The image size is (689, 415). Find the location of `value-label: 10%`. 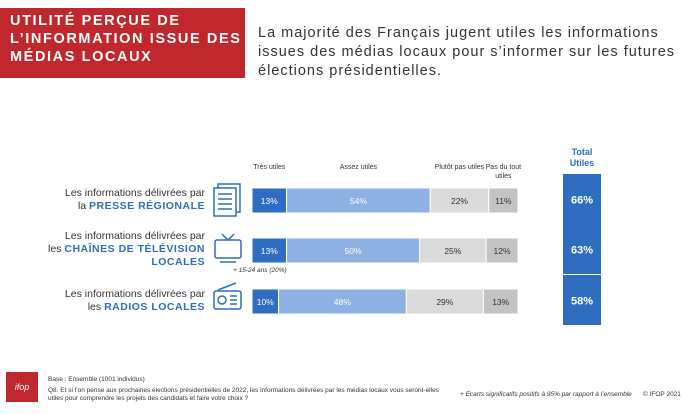

value-label: 10% is located at coordinates (265, 302).